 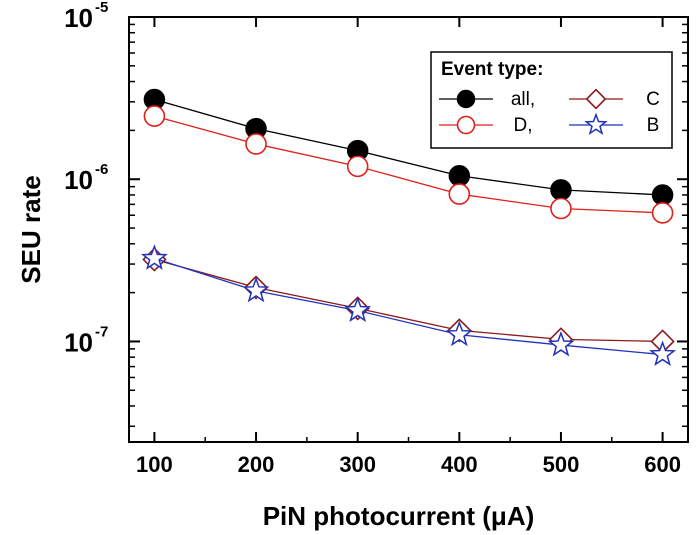 I want to click on x-tick-label: 400, so click(x=459, y=464).